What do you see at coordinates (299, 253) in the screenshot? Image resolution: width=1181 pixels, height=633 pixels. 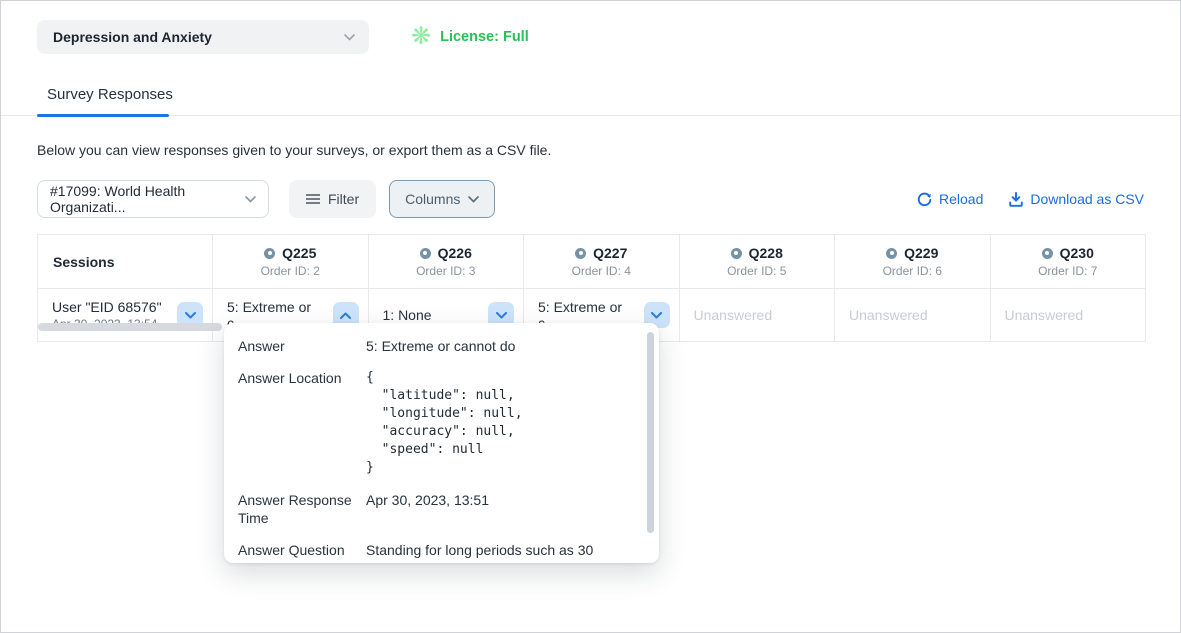 I see `question-label: Q225` at bounding box center [299, 253].